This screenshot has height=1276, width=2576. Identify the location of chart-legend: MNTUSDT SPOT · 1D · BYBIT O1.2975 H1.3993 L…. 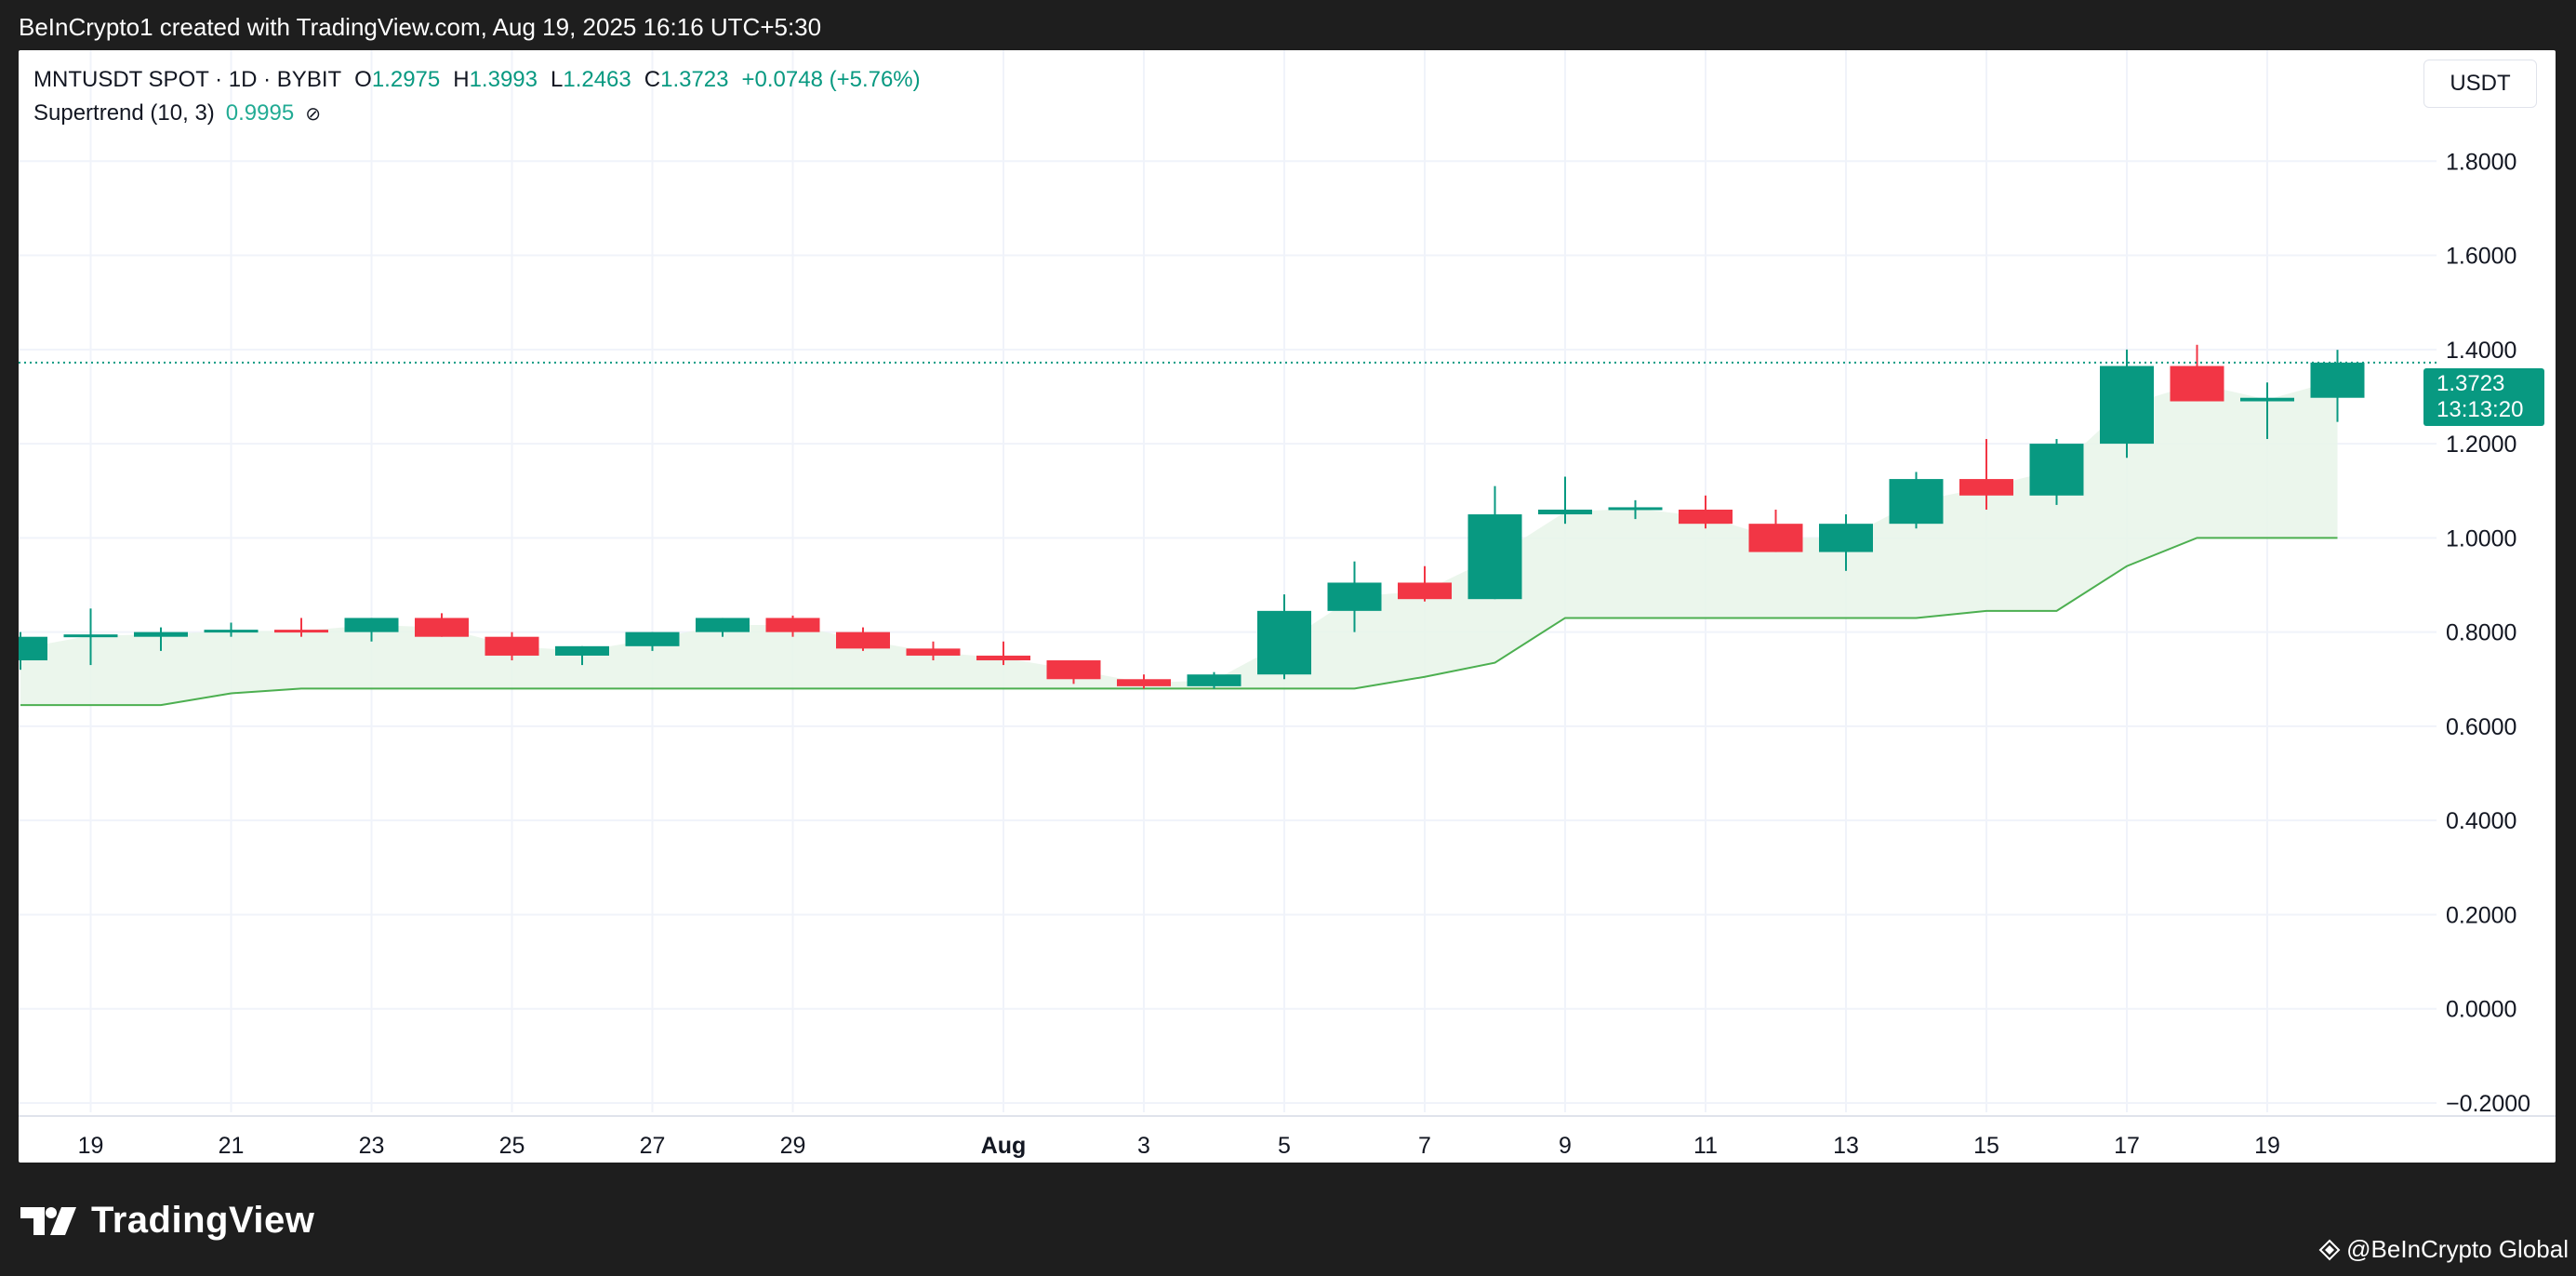
(477, 97).